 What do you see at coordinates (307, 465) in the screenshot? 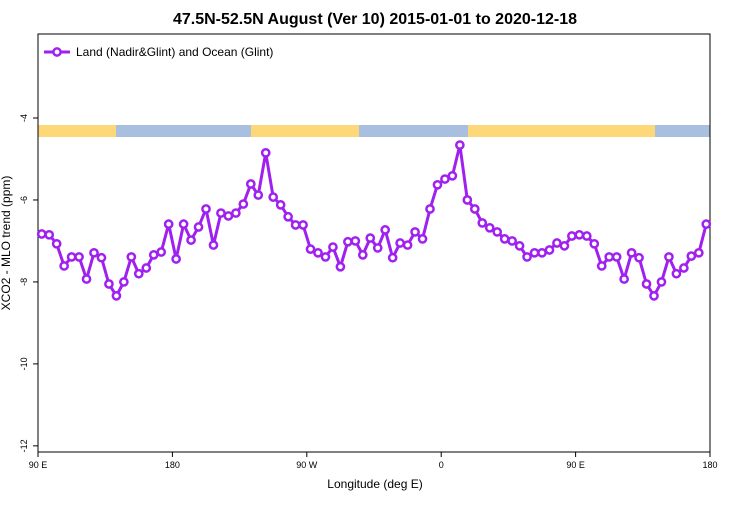
I see `x-tick-label: 90 W` at bounding box center [307, 465].